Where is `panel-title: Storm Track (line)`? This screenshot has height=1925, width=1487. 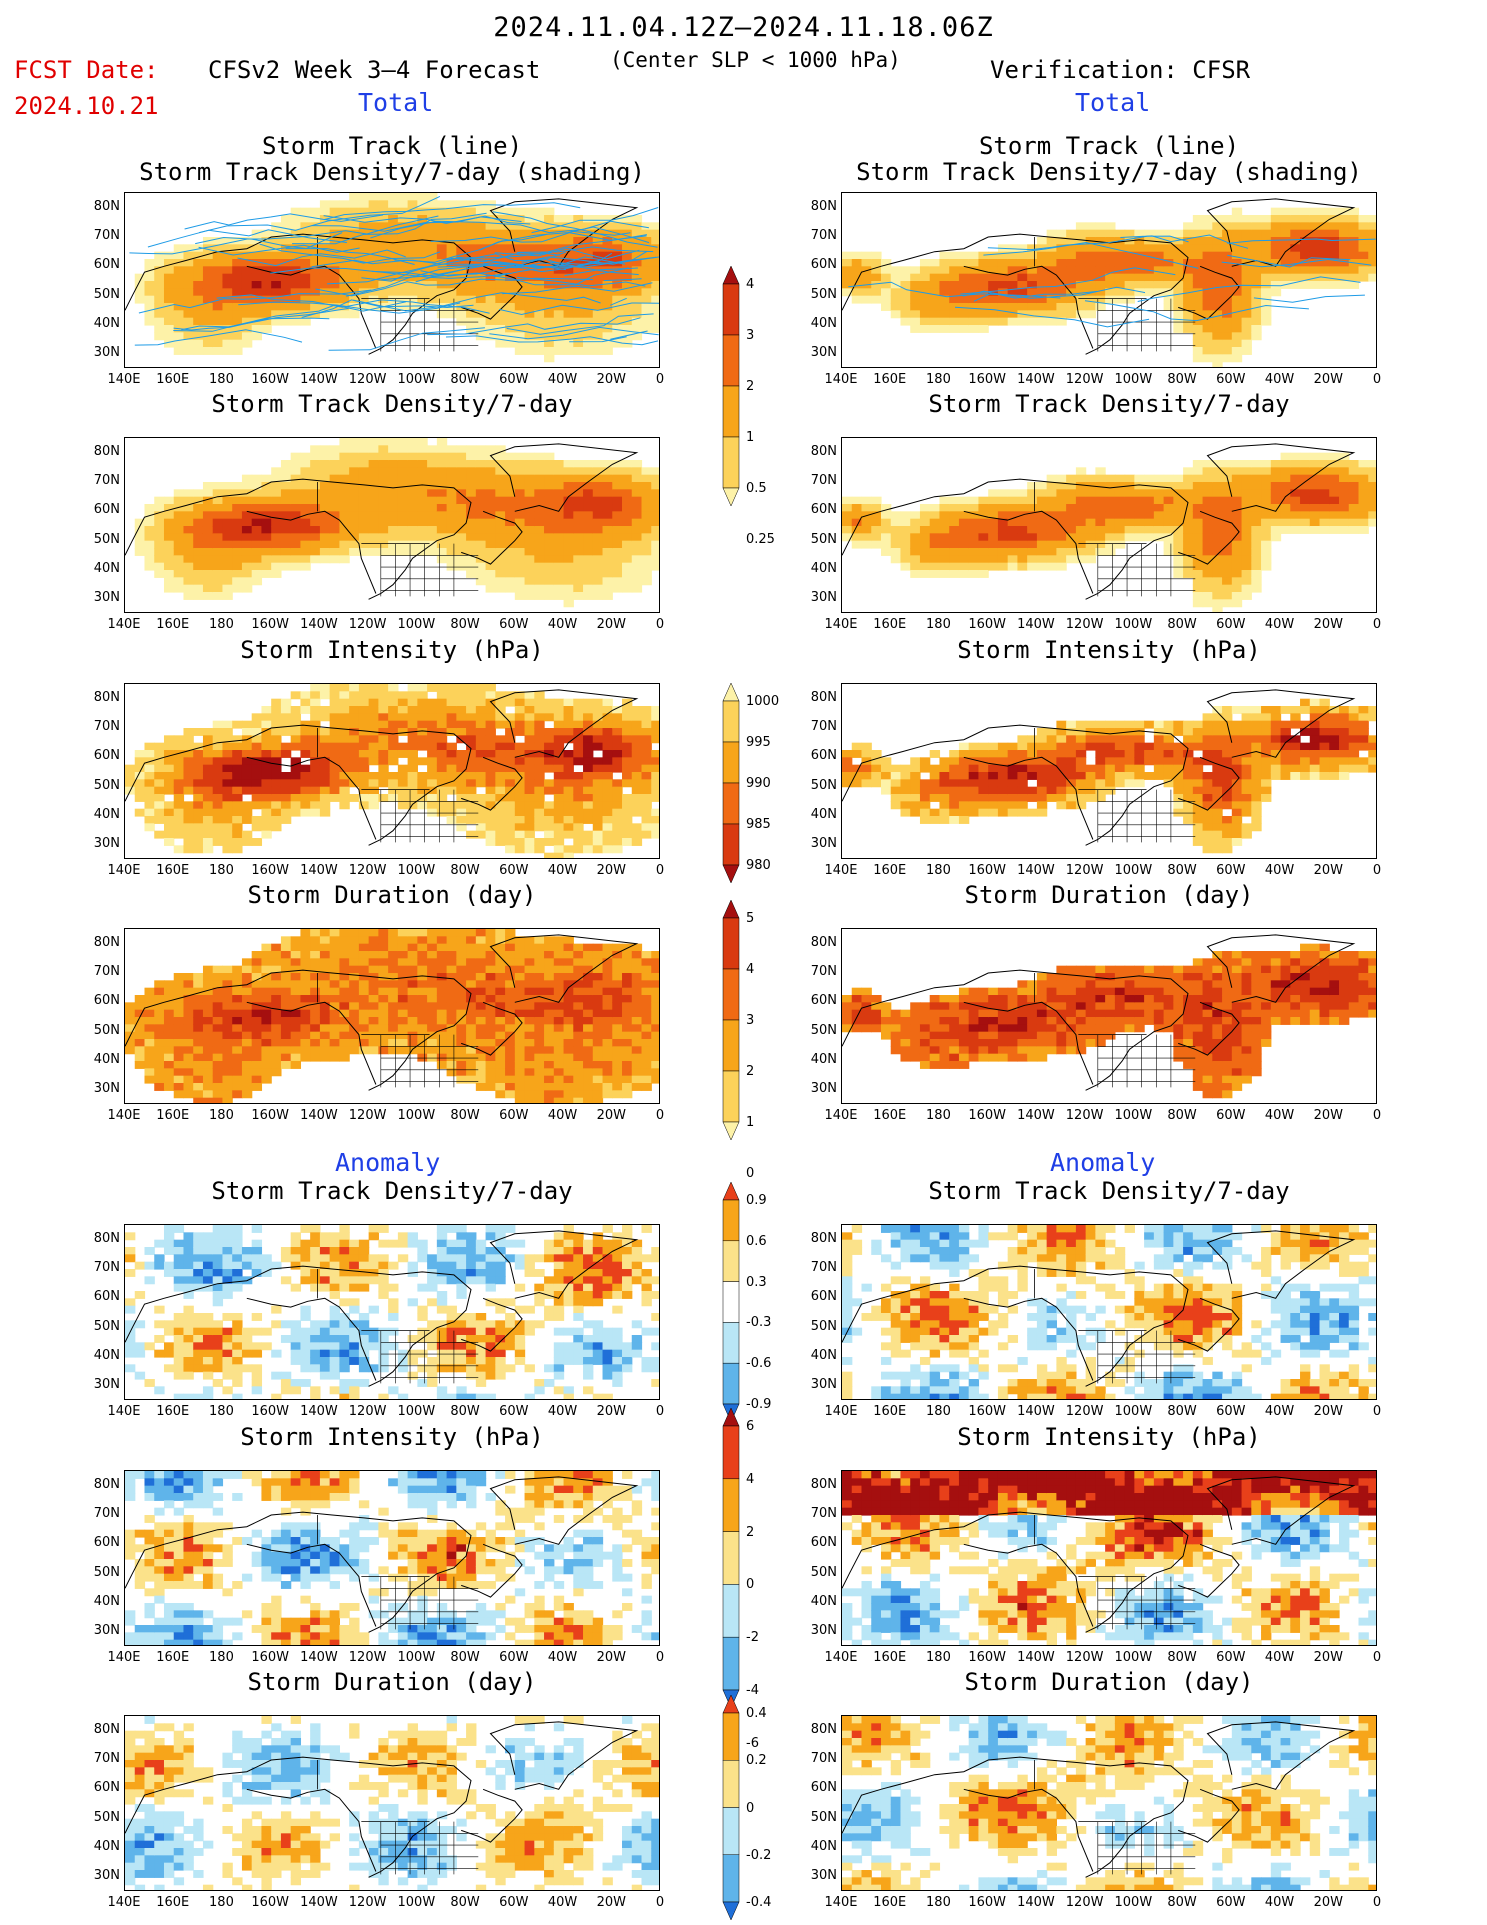 panel-title: Storm Track (line) is located at coordinates (1109, 146).